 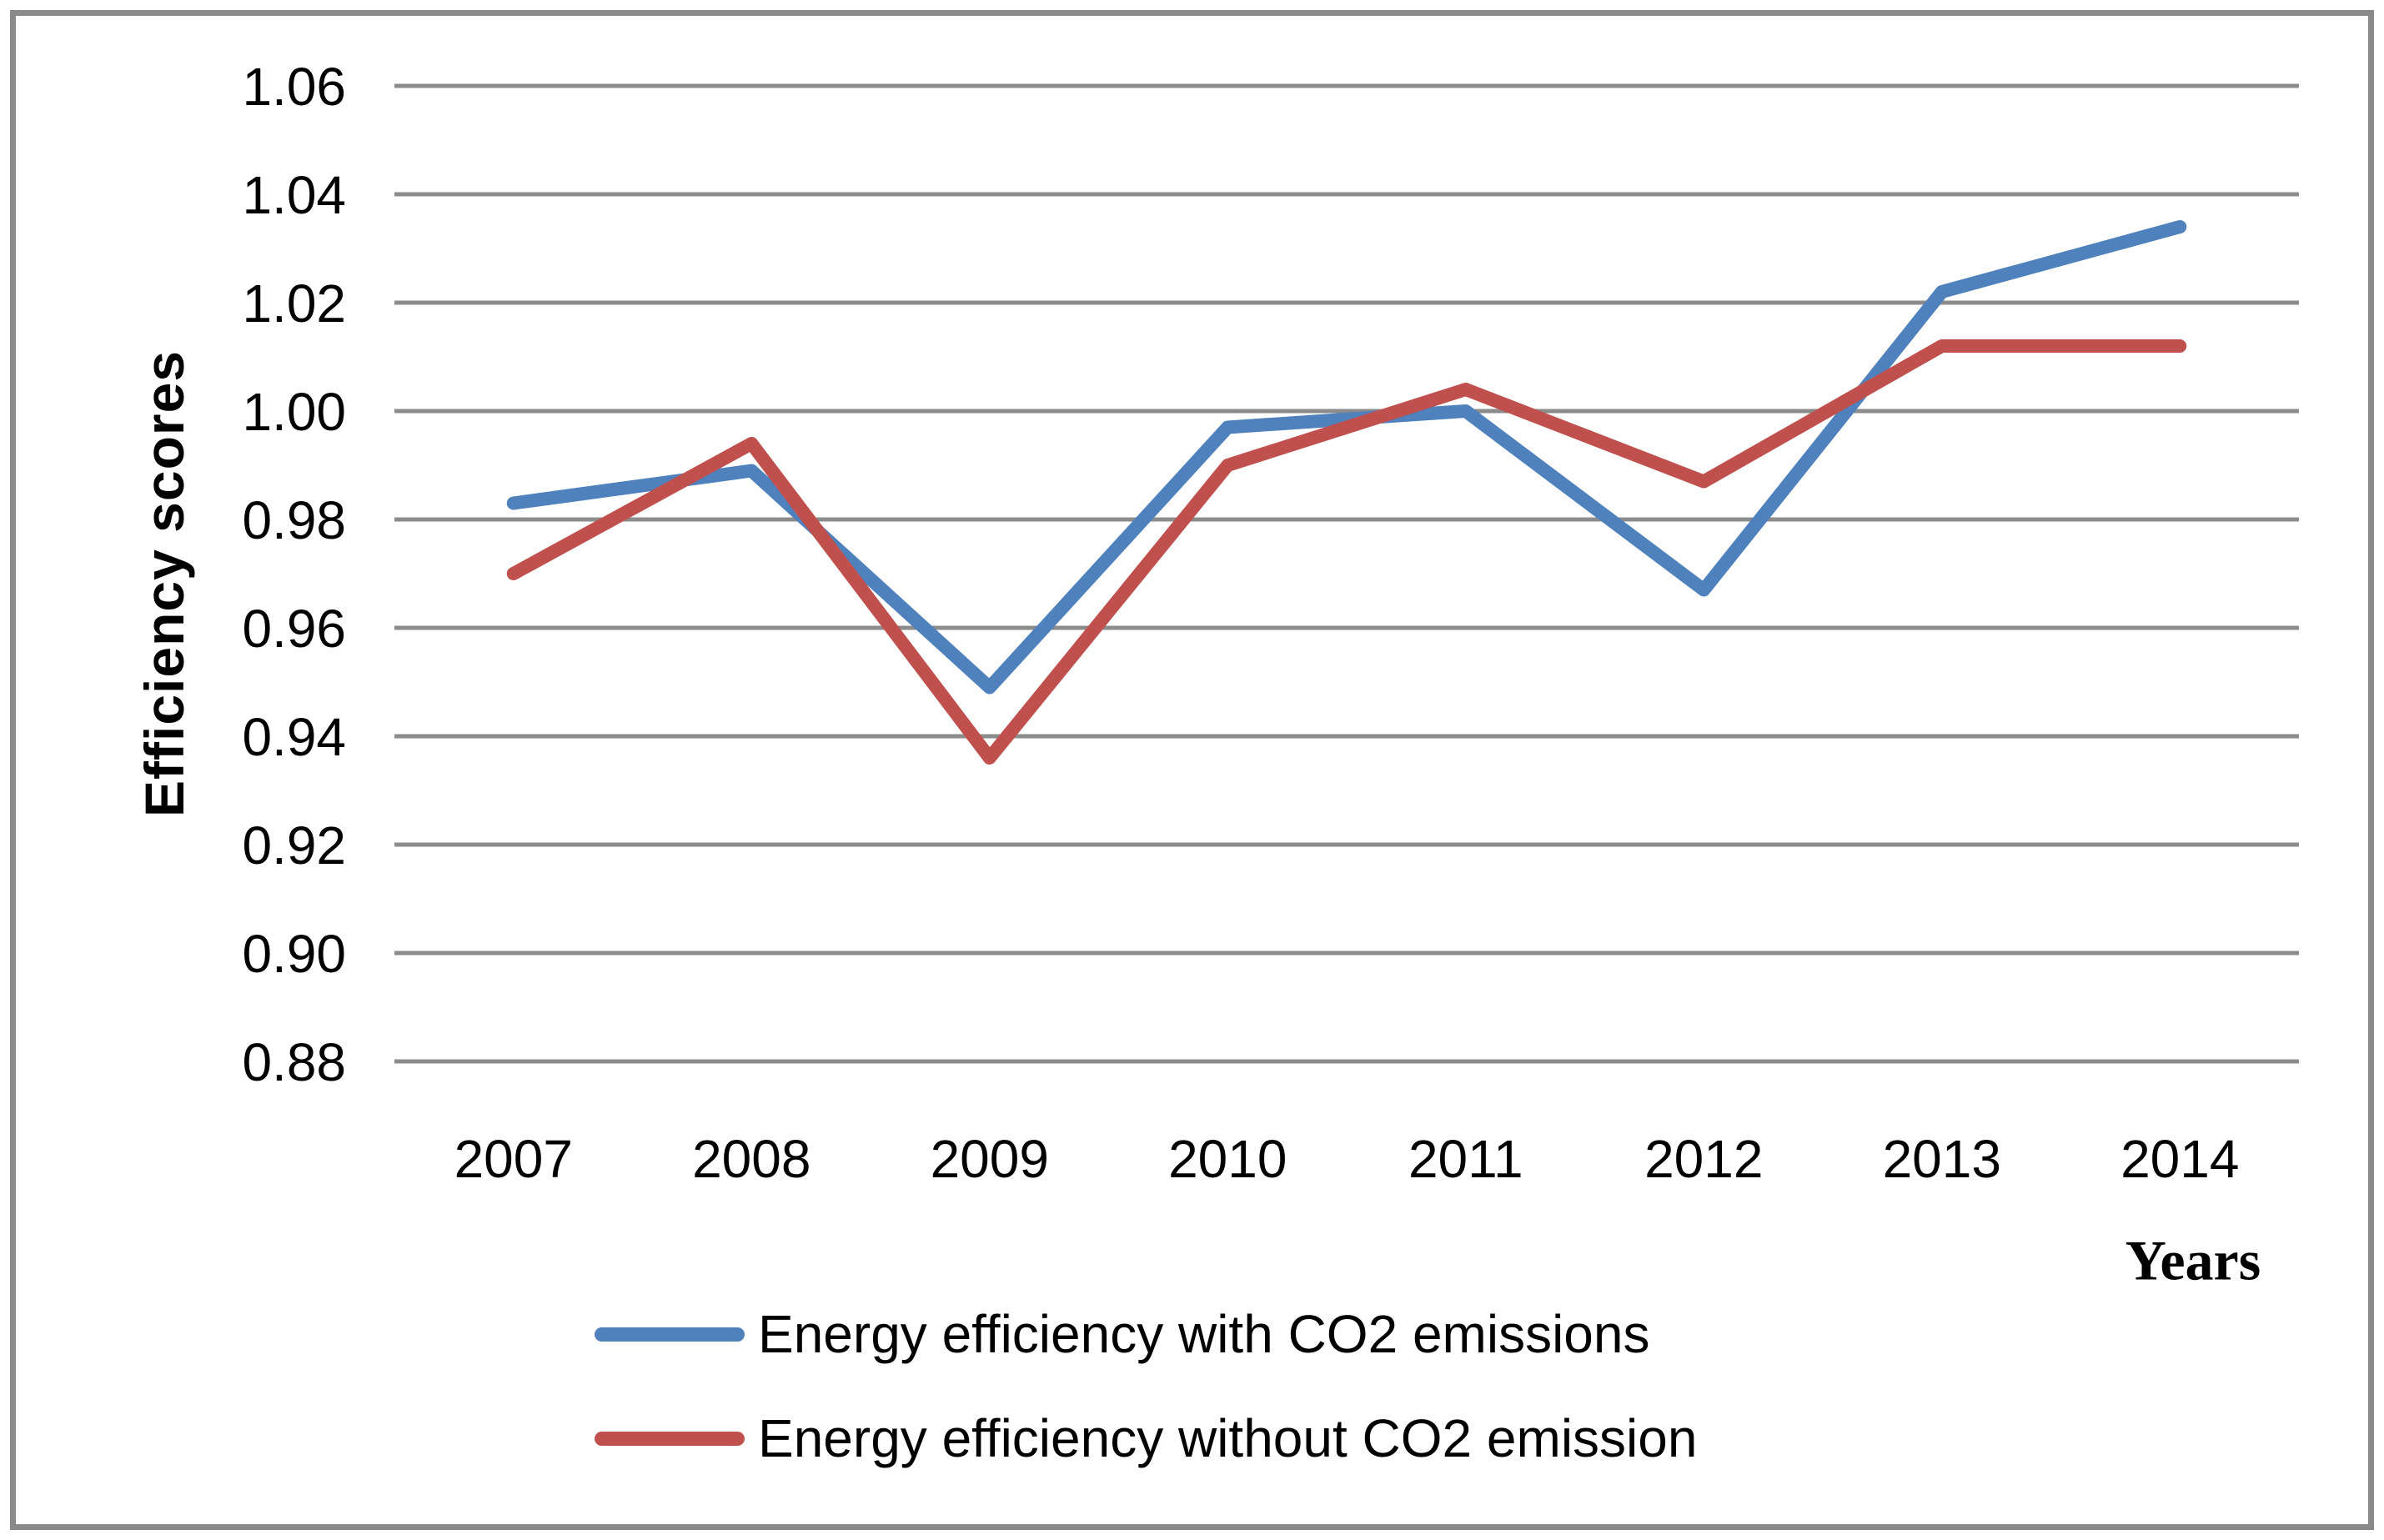 I want to click on y-tick-label: 0.90, so click(x=294, y=954).